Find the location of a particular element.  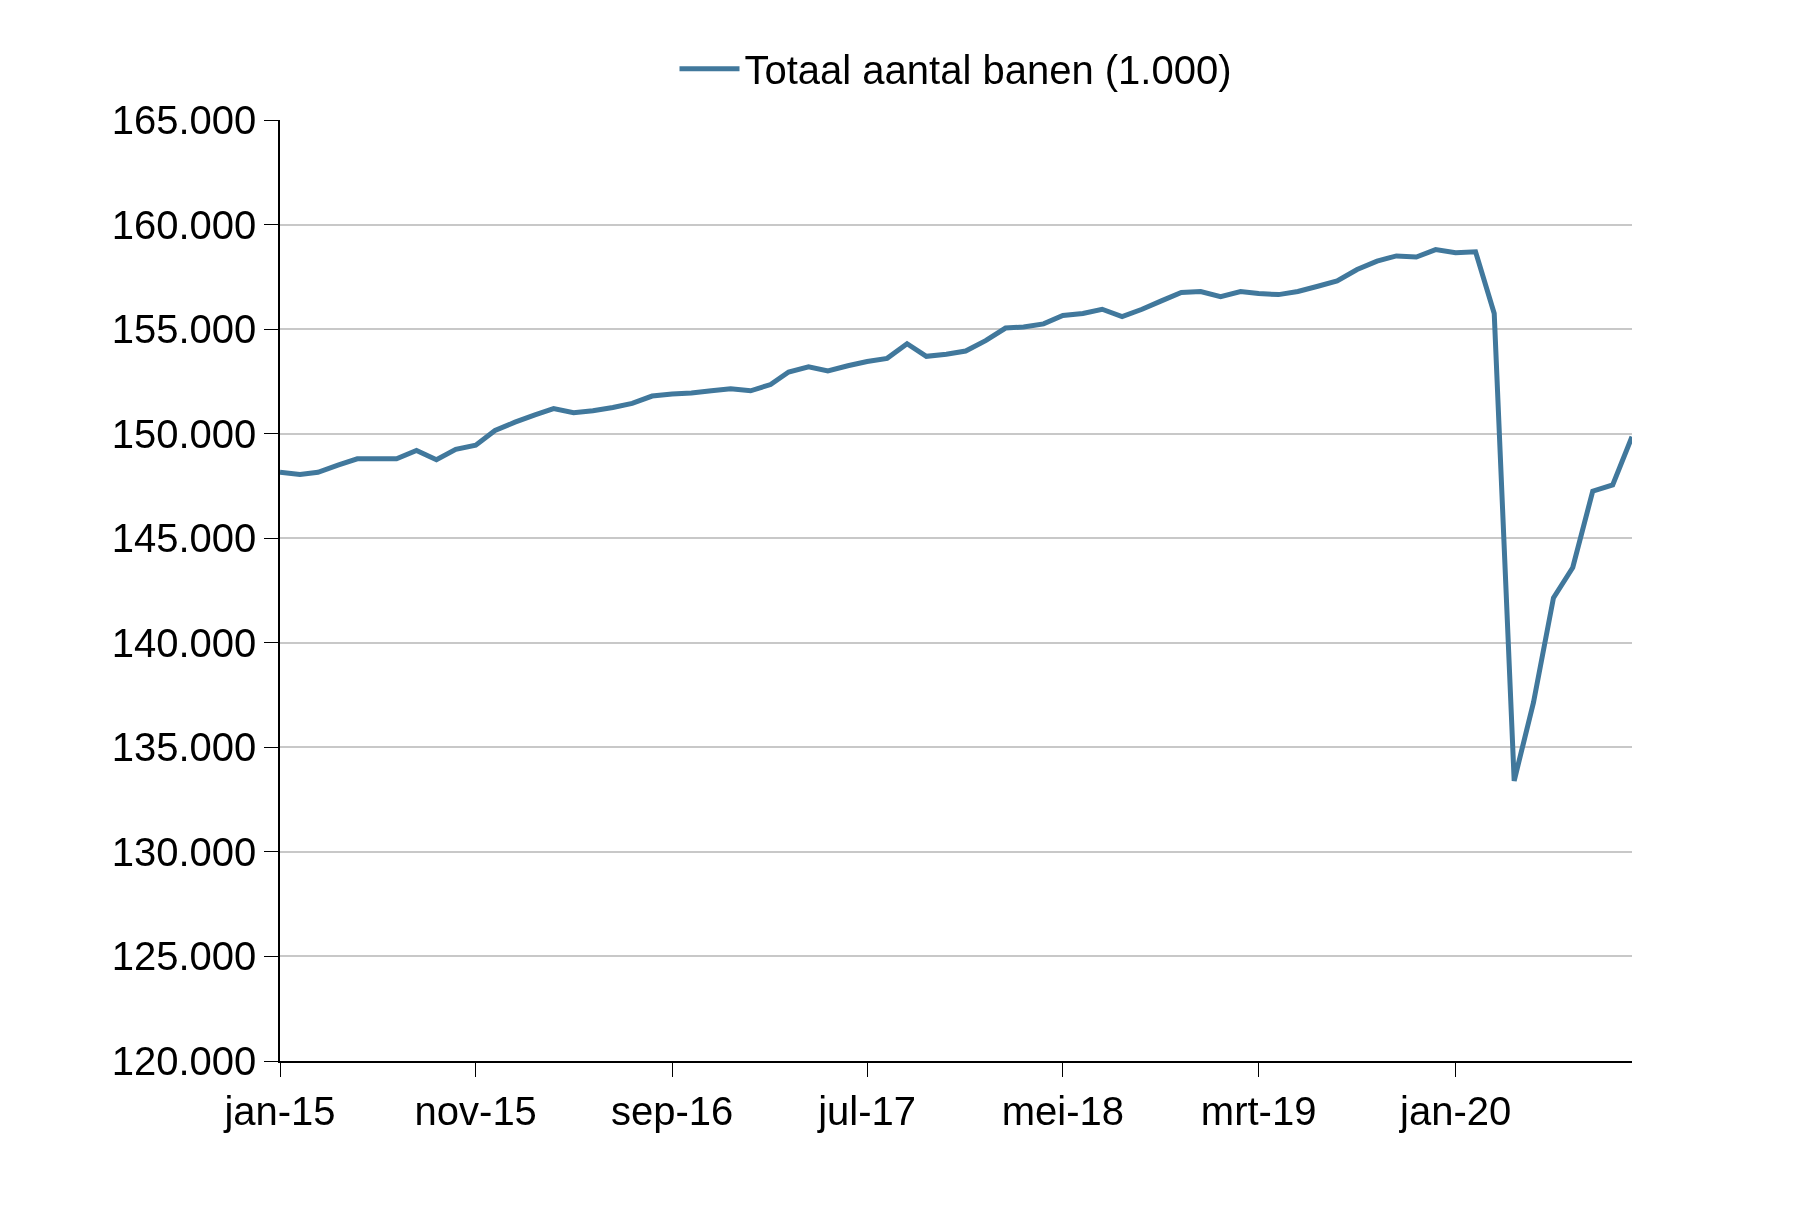

y-tick-label: 160.000 is located at coordinates (184, 224).